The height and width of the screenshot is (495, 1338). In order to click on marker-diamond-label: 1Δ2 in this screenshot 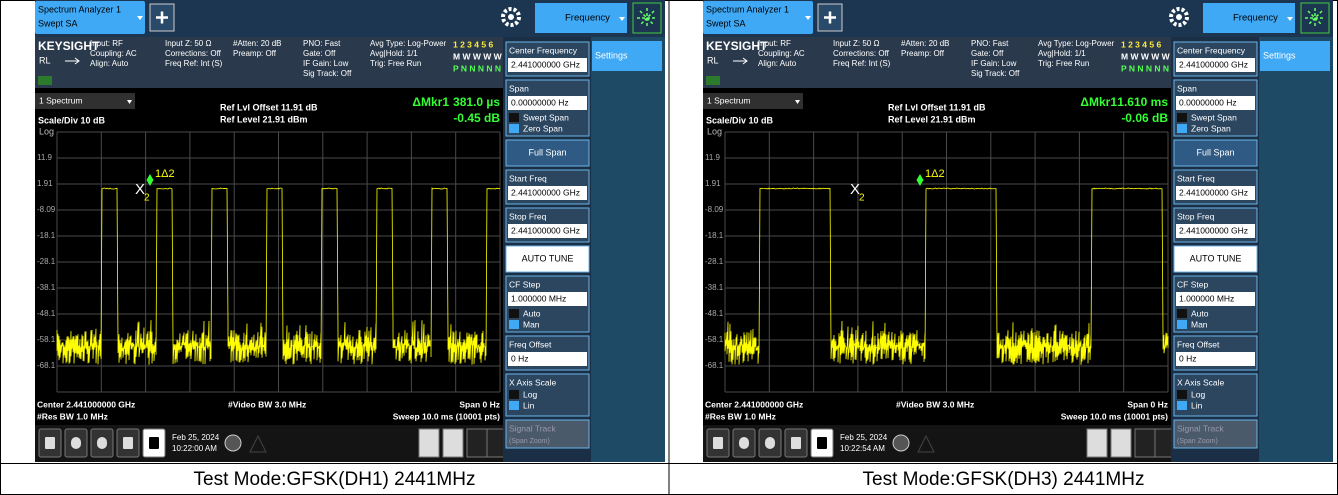, I will do `click(165, 174)`.